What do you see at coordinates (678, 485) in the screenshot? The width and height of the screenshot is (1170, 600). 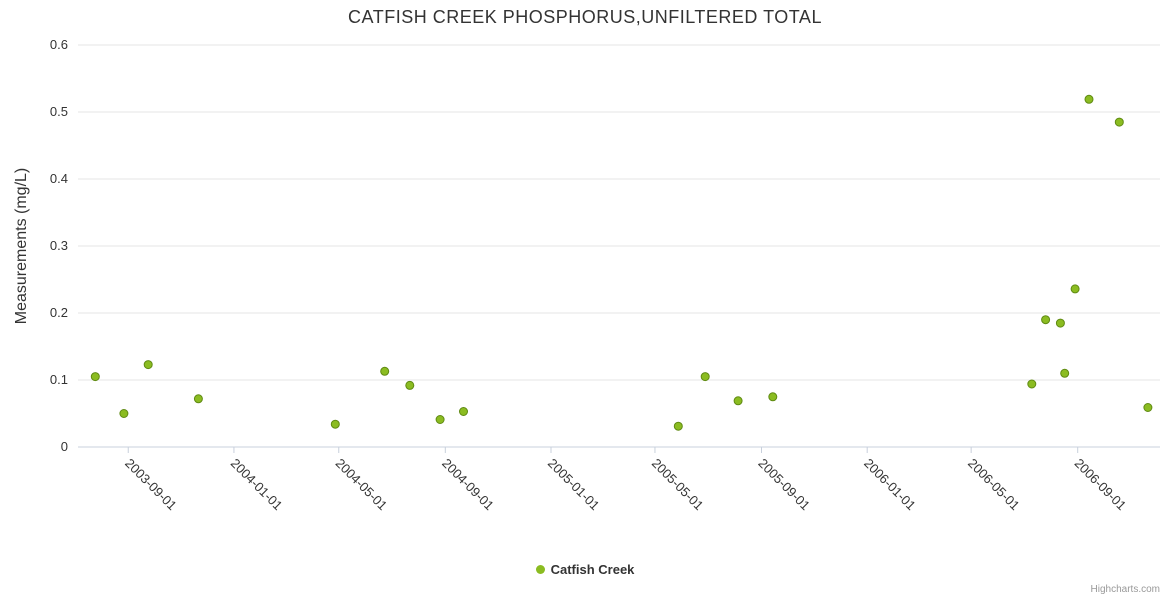 I see `x-axis-tick-label: 2005-05-01` at bounding box center [678, 485].